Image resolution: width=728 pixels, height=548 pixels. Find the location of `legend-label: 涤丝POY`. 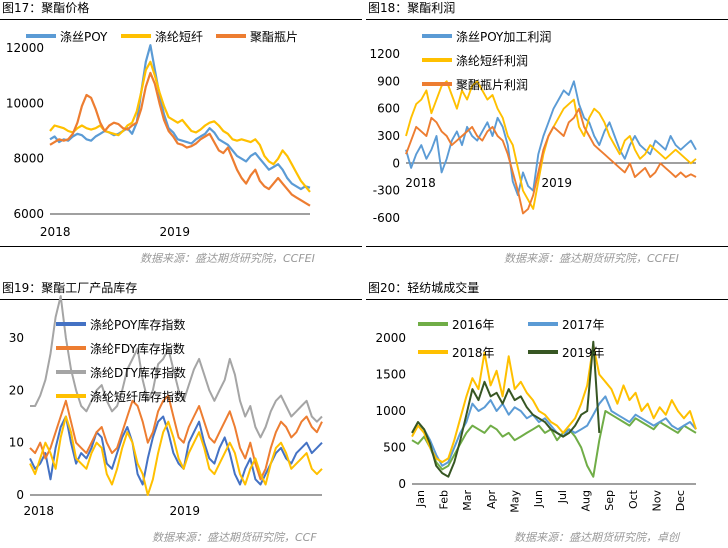

legend-label: 涤丝POY is located at coordinates (84, 37).